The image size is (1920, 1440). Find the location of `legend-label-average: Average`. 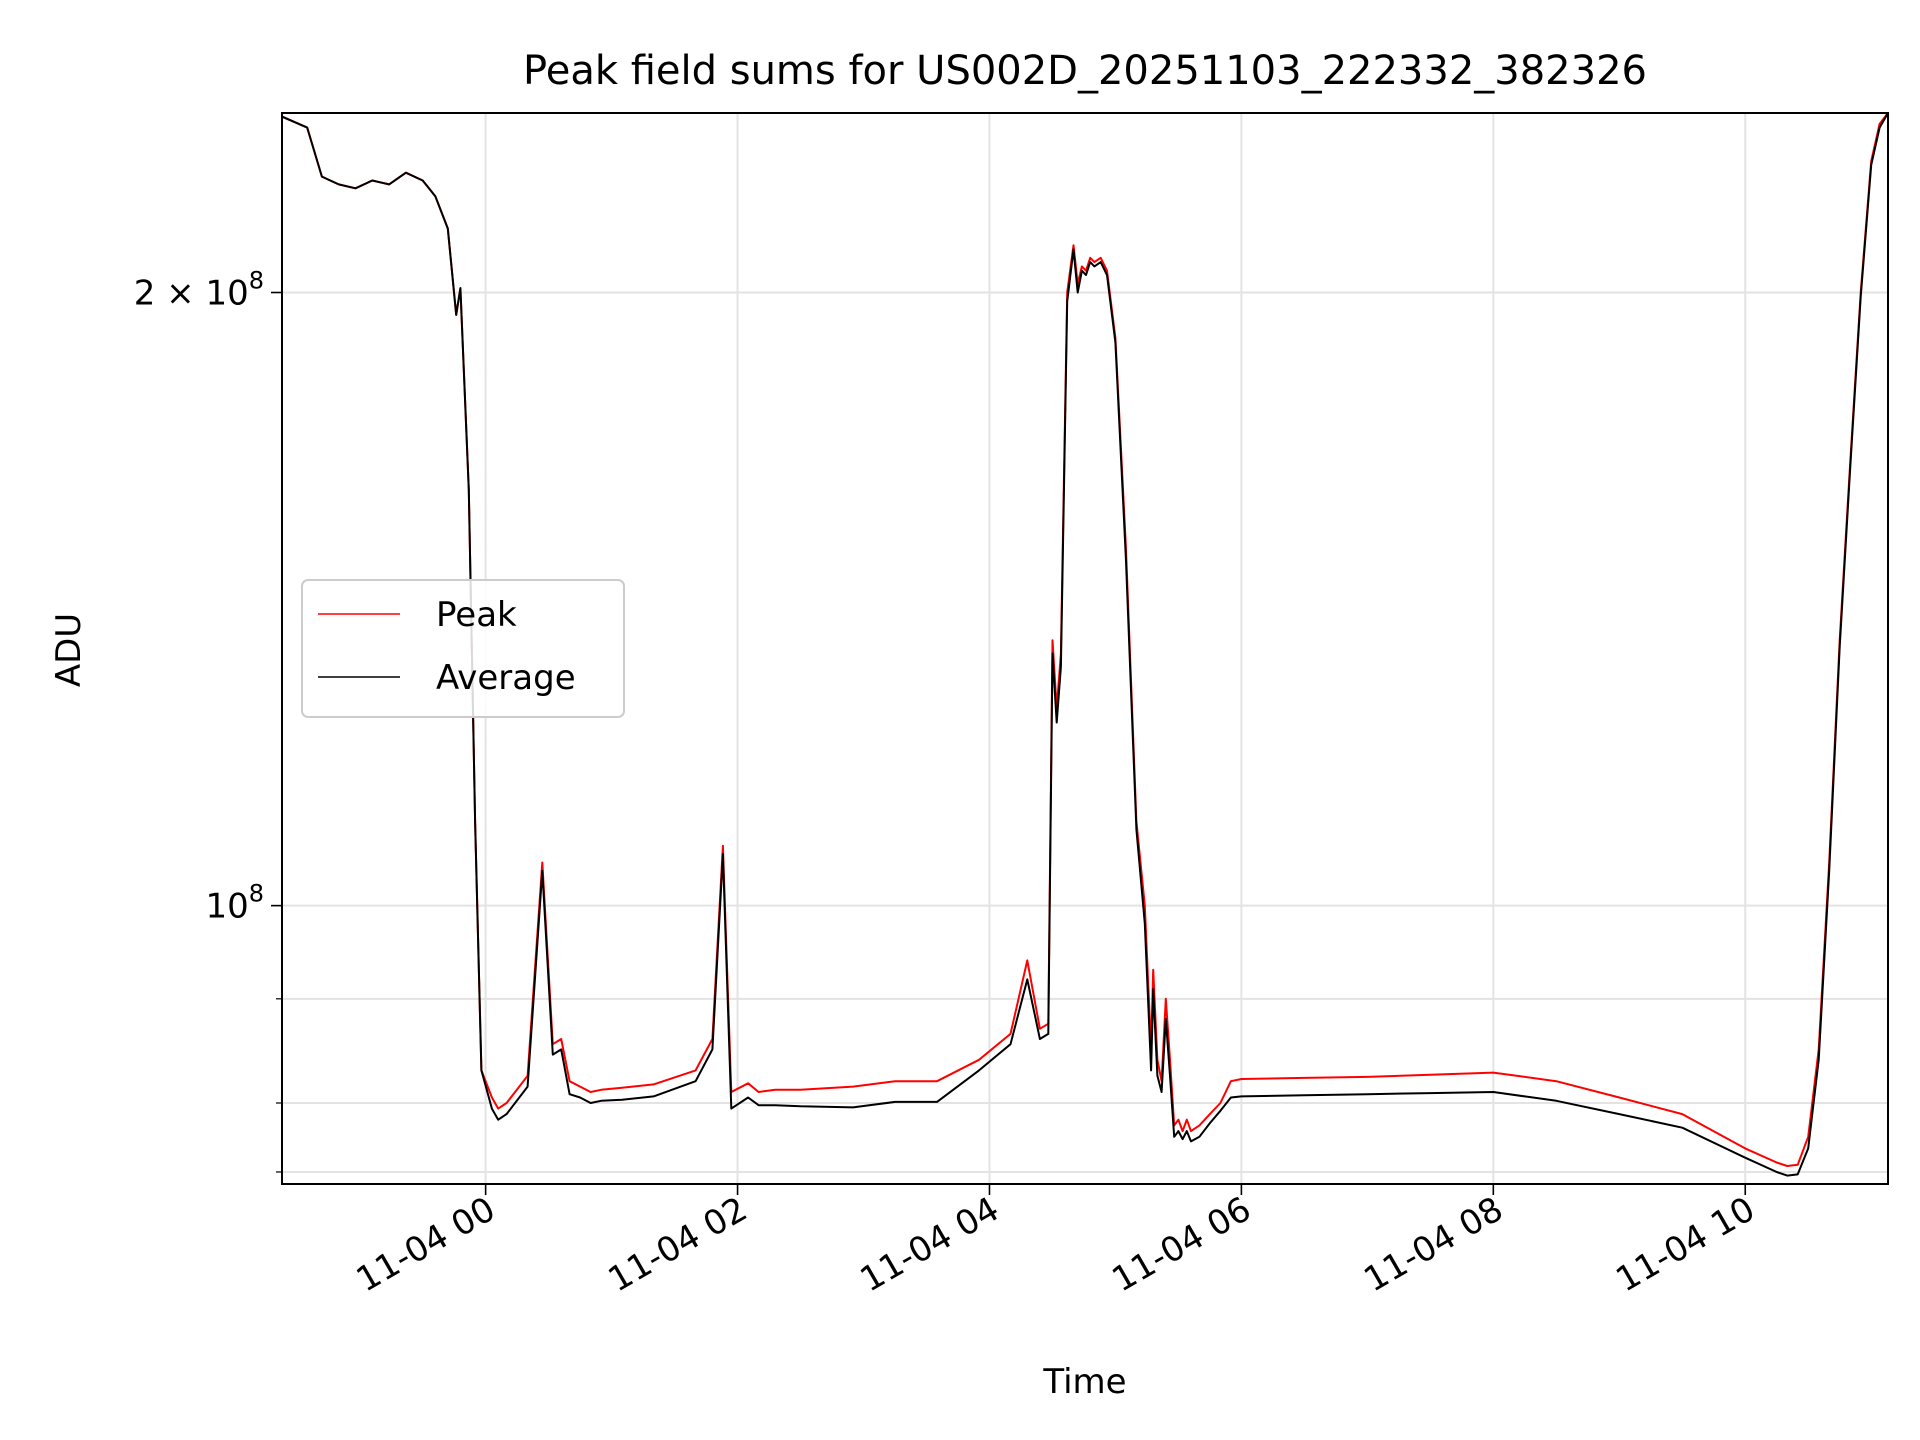

legend-label-average: Average is located at coordinates (506, 678).